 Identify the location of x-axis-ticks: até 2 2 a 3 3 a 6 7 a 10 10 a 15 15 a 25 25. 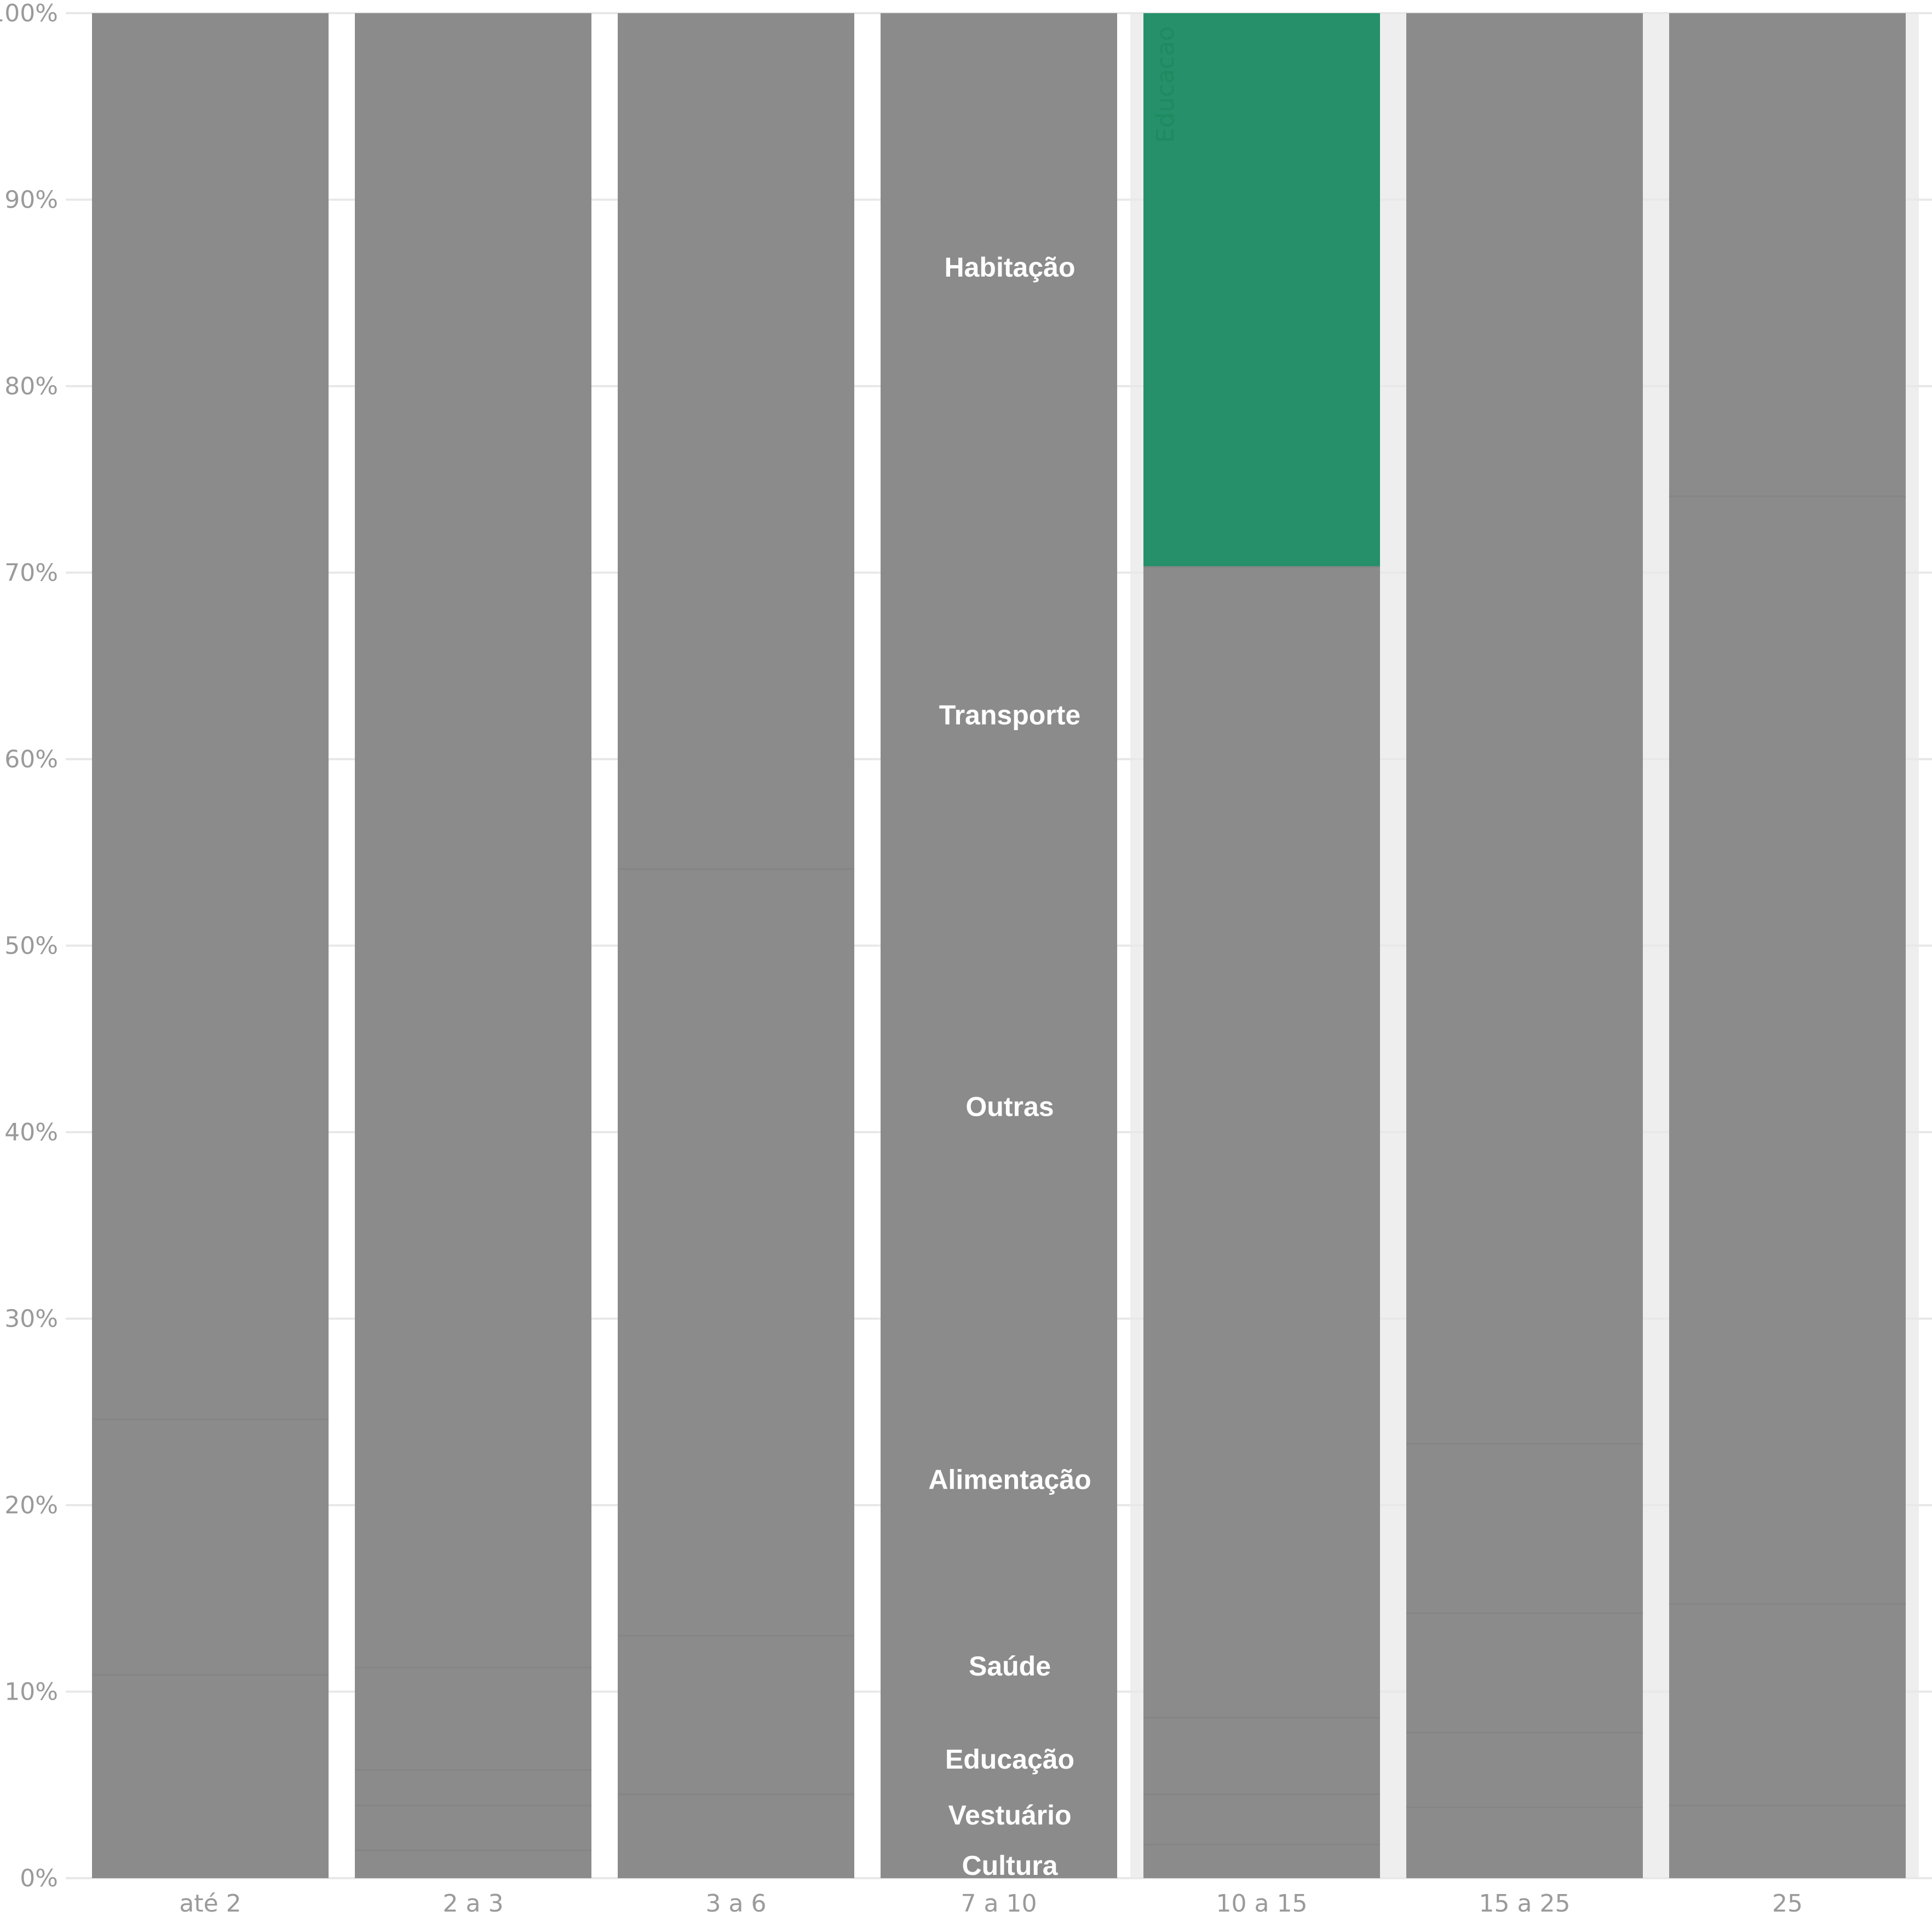
(991, 1904).